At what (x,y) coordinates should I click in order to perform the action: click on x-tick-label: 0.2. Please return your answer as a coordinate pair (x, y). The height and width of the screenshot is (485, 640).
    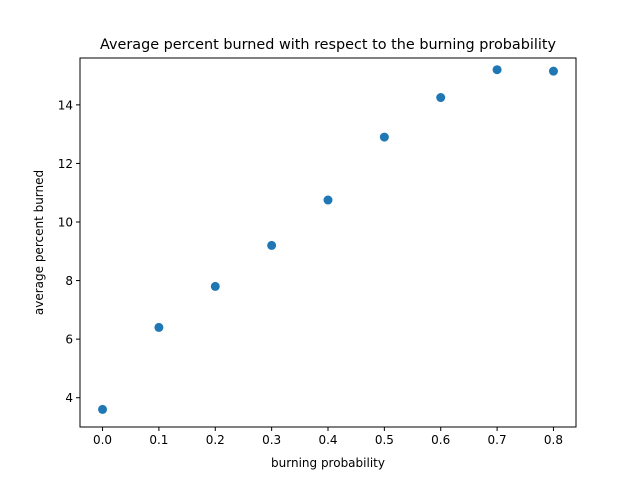
    Looking at the image, I should click on (215, 440).